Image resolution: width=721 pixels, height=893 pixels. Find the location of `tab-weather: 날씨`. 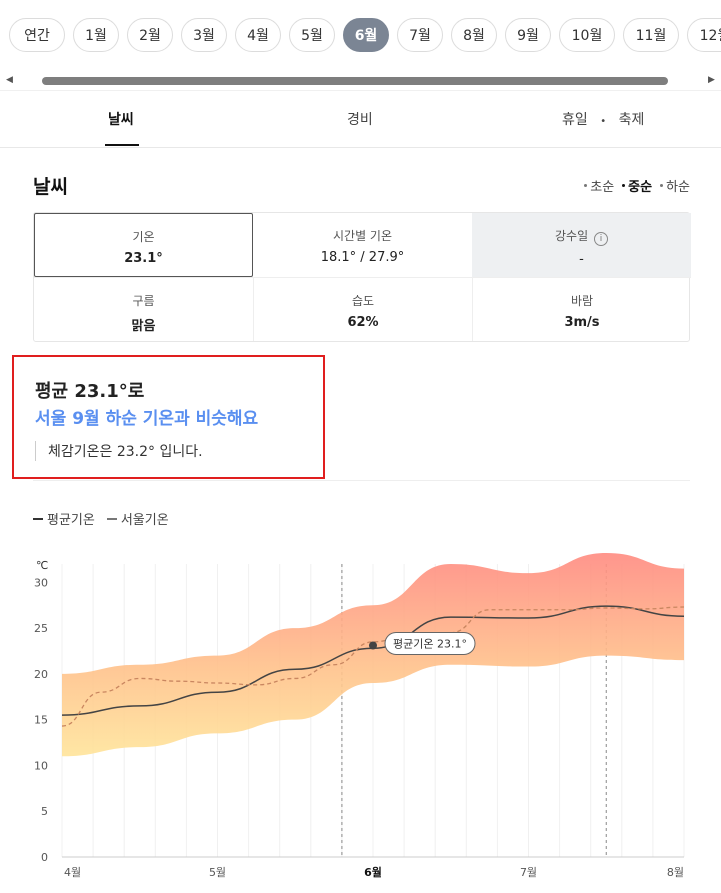

tab-weather: 날씨 is located at coordinates (121, 120).